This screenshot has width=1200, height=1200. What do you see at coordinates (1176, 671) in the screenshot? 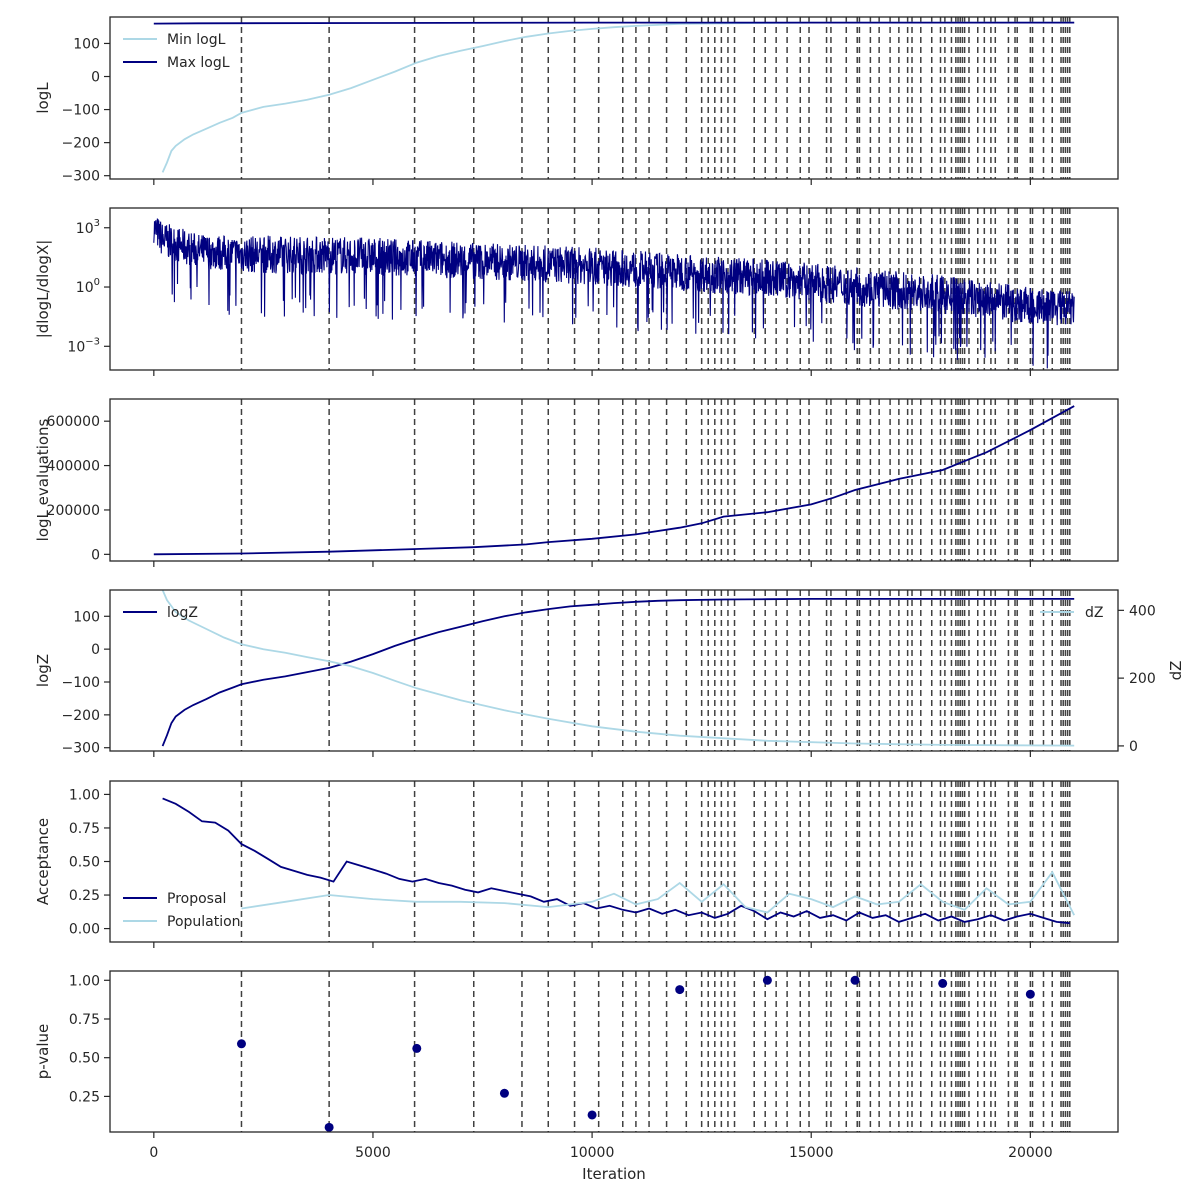
I see `y2-axis-label: dZ` at bounding box center [1176, 671].